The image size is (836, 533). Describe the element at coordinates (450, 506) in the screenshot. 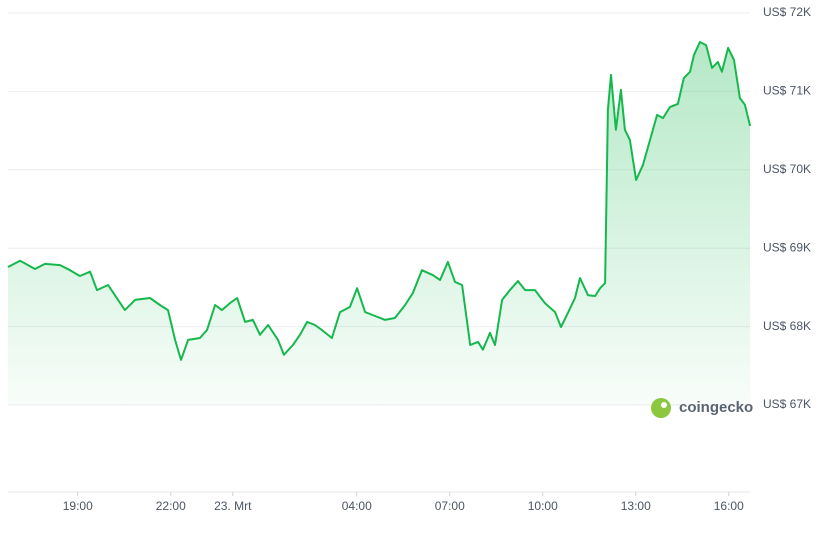

I see `x-tick-label: 07:00` at that location.